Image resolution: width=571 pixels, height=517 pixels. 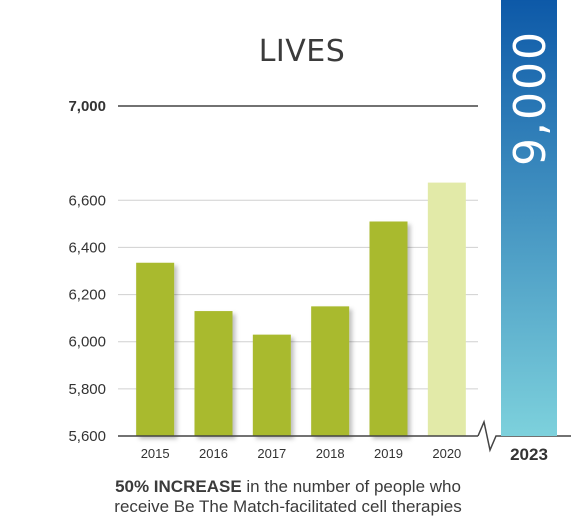 What do you see at coordinates (87, 389) in the screenshot?
I see `y-tick-label: 5,800` at bounding box center [87, 389].